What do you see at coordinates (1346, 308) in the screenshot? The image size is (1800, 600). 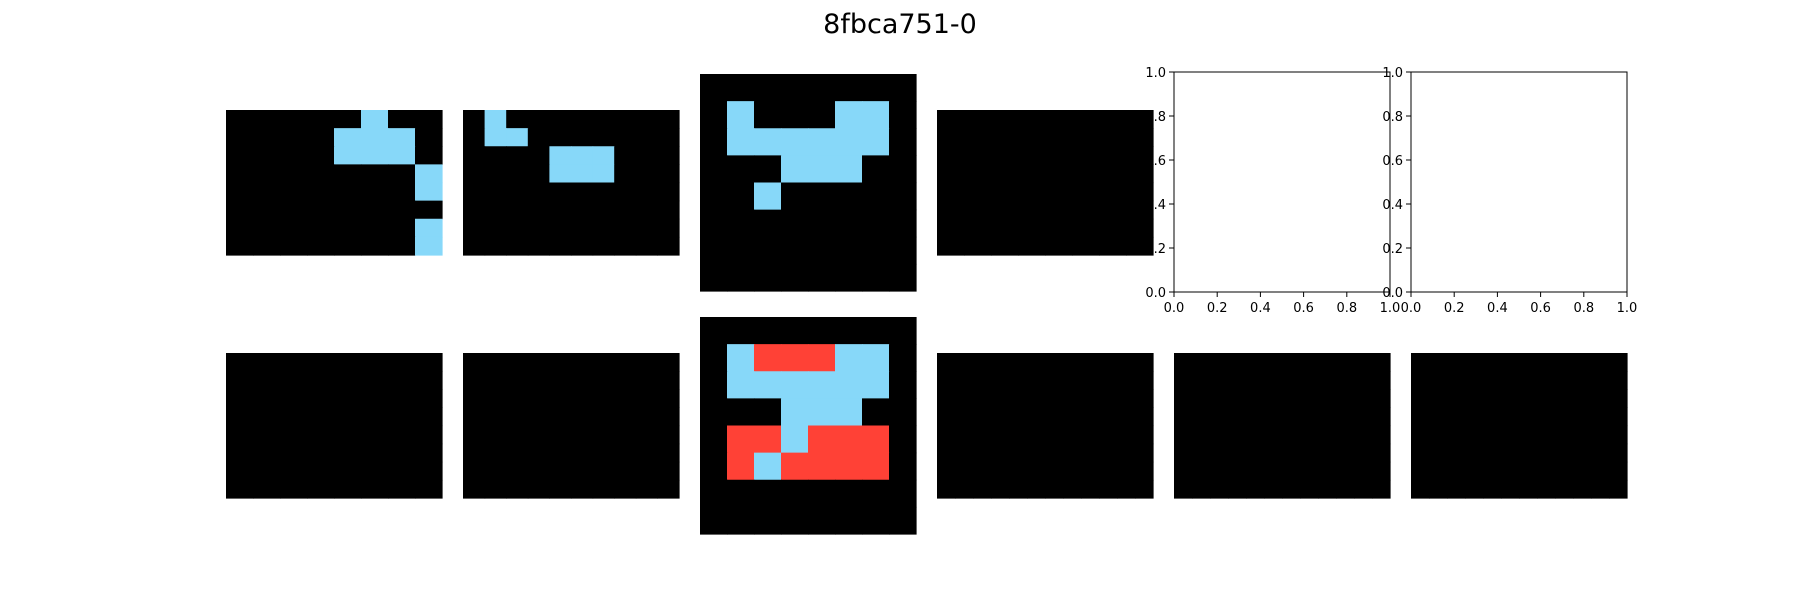 I see `x-tick-label: 0.8` at bounding box center [1346, 308].